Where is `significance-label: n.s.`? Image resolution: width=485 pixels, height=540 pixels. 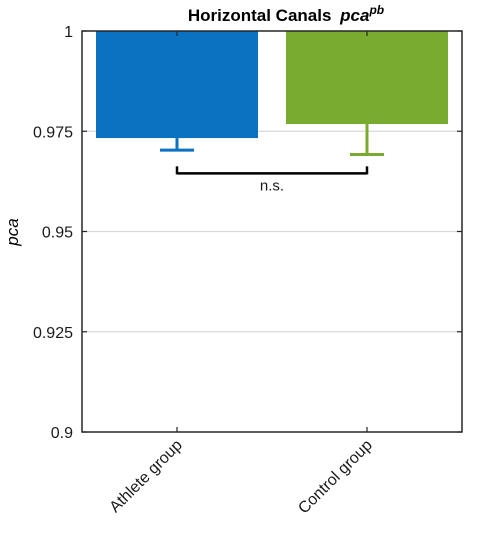
significance-label: n.s. is located at coordinates (272, 185).